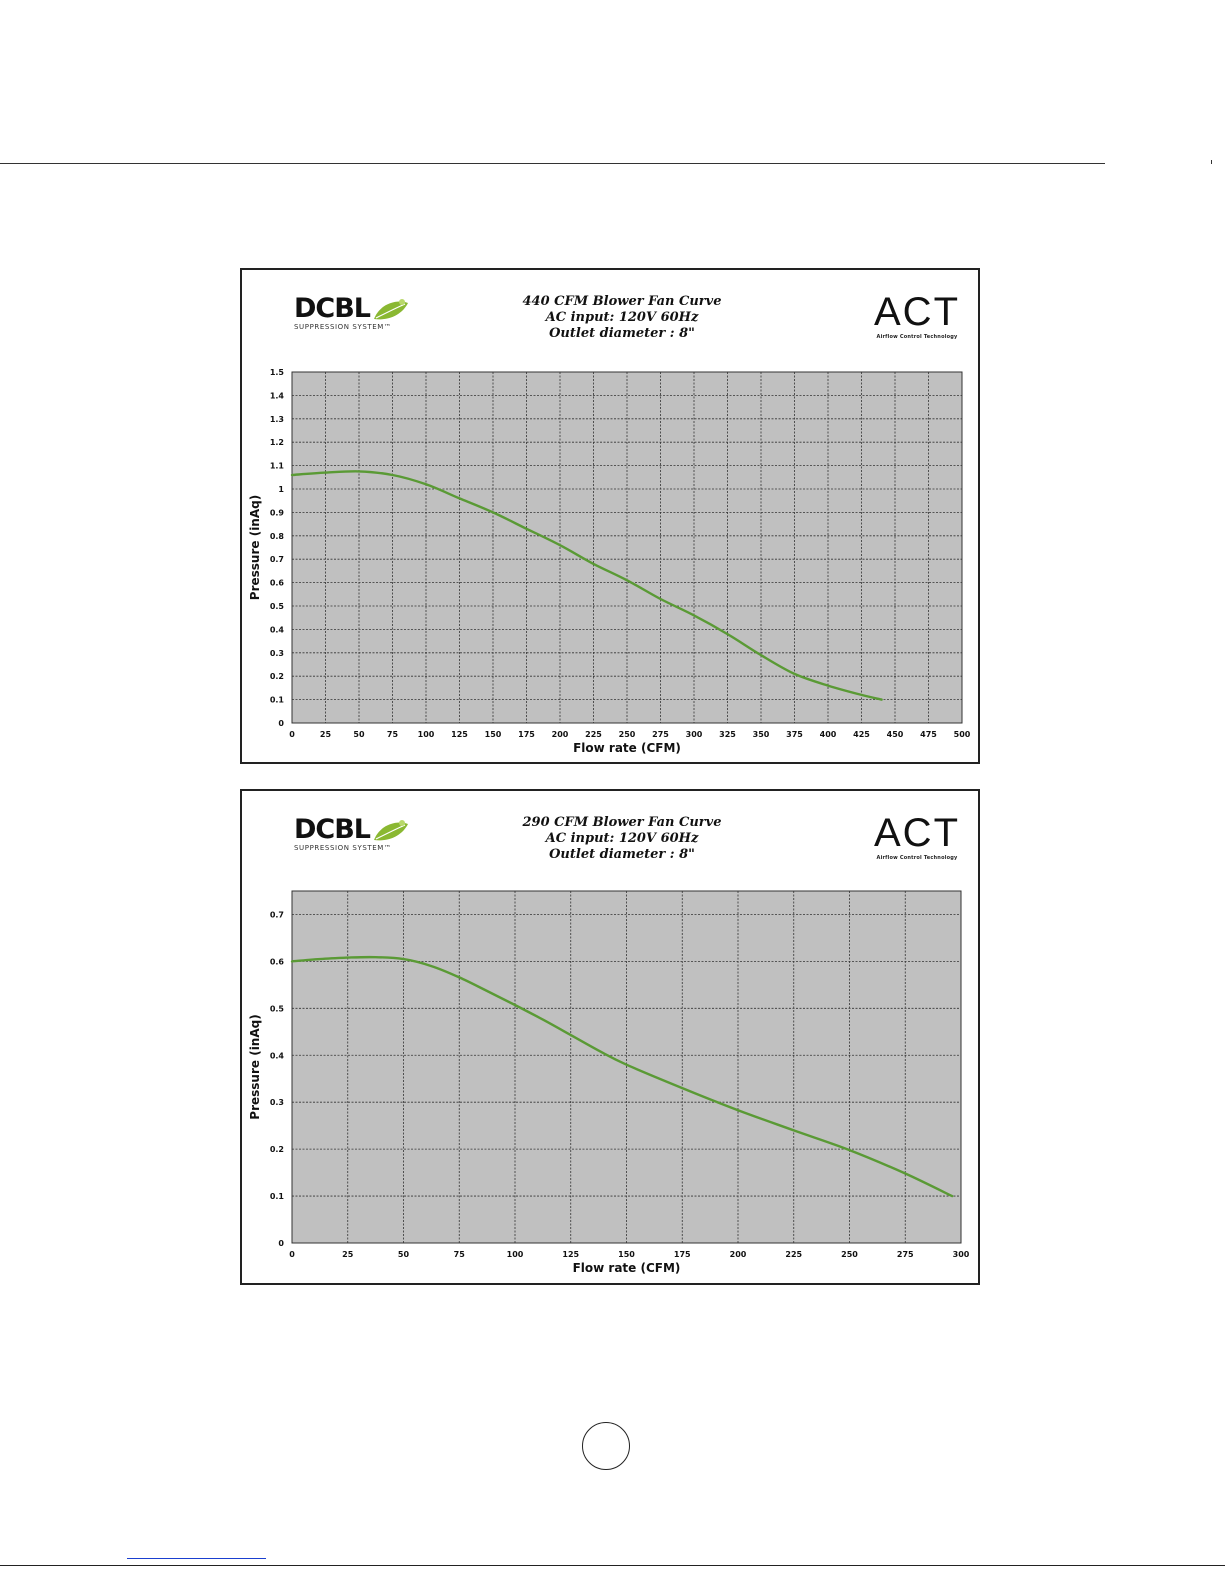  What do you see at coordinates (281, 489) in the screenshot?
I see `y-tick-label: 1` at bounding box center [281, 489].